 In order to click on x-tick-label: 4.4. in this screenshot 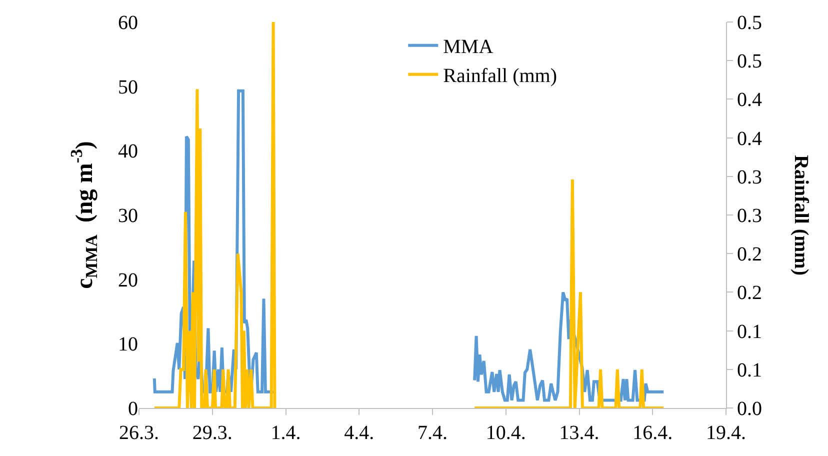, I will do `click(359, 433)`.